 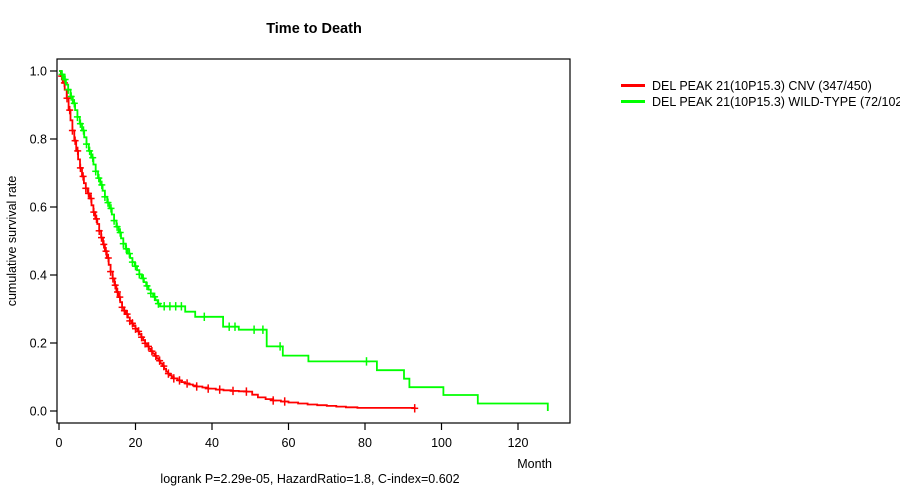 What do you see at coordinates (776, 102) in the screenshot?
I see `legend-label-wildtype: DEL PEAK 21(10P15.3) WILD-TYPE (72/102)` at bounding box center [776, 102].